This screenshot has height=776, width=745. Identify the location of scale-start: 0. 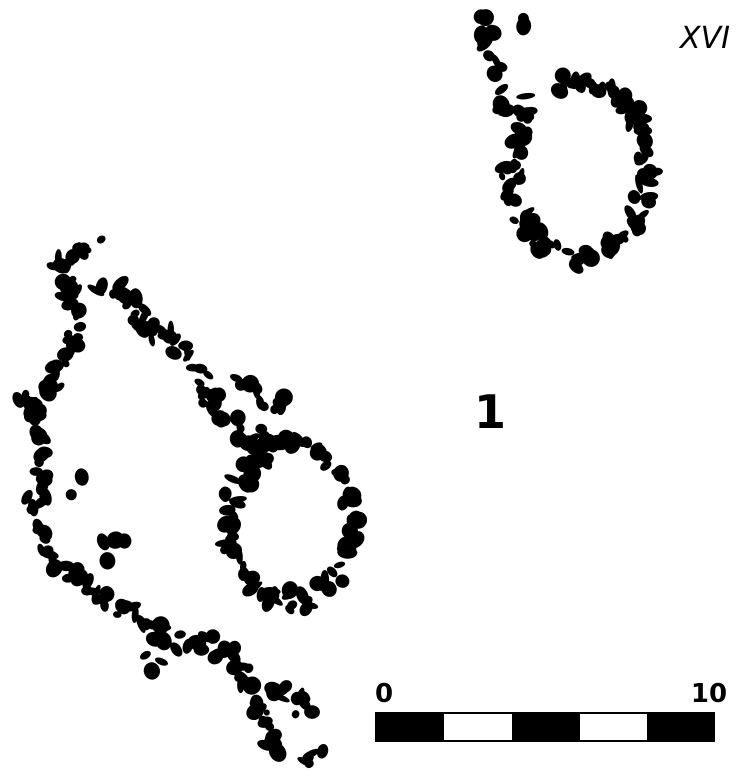
(384, 694).